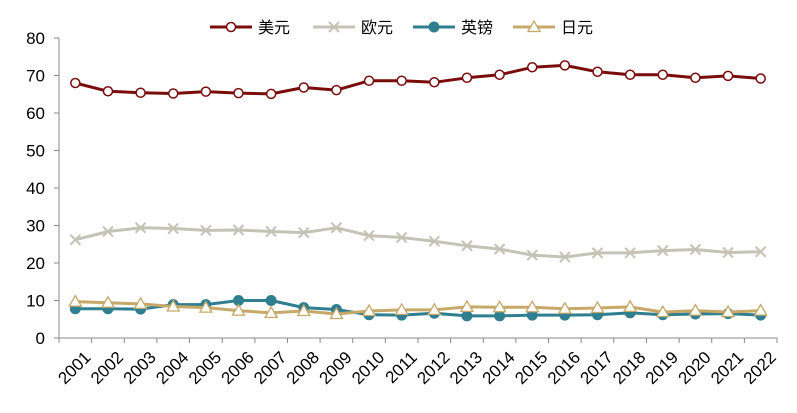  What do you see at coordinates (597, 368) in the screenshot?
I see `x-tick-label: 2017` at bounding box center [597, 368].